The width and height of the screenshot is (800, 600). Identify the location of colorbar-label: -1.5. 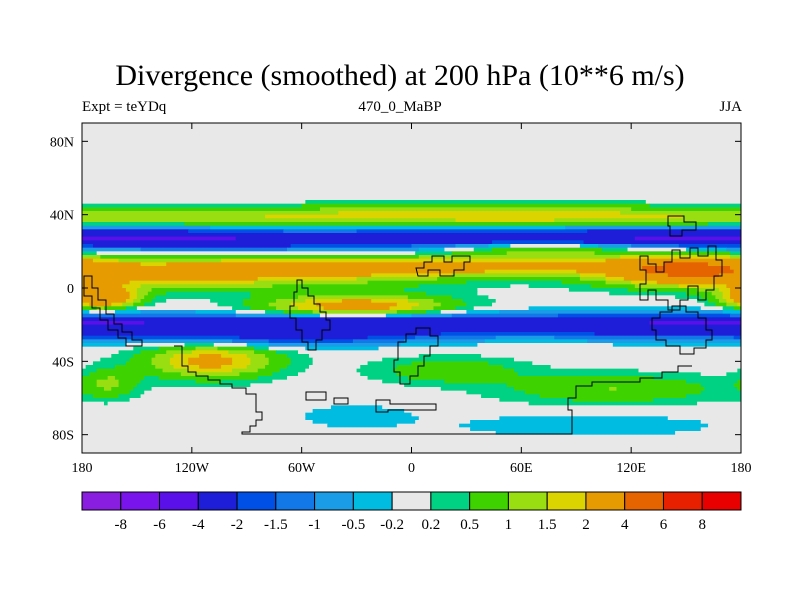
(276, 525).